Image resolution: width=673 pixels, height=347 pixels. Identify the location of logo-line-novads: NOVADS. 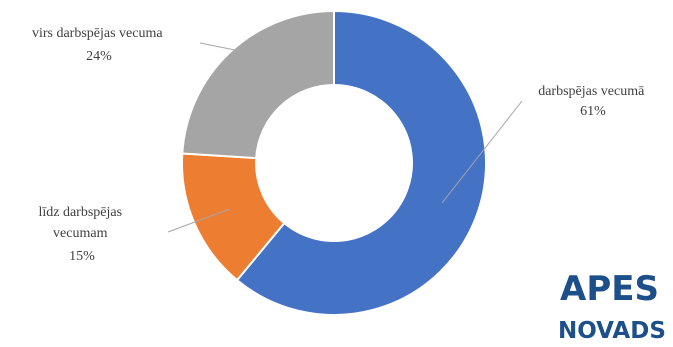
(612, 331).